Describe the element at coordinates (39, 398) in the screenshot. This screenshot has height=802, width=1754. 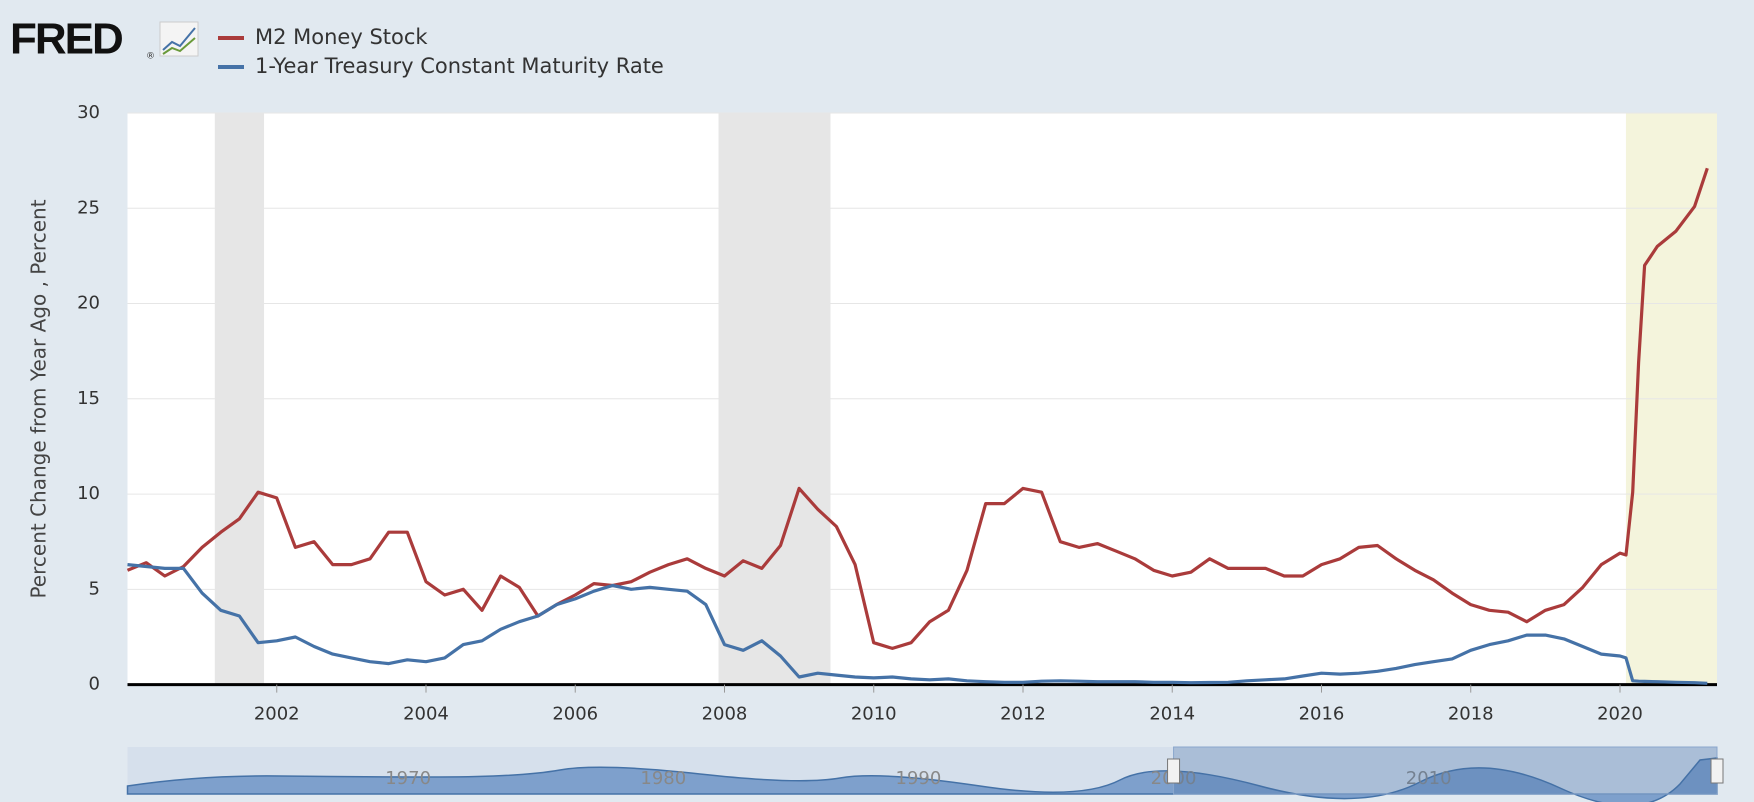
I see `y-axis-label: Percent Change from Year Ago , Percent` at that location.